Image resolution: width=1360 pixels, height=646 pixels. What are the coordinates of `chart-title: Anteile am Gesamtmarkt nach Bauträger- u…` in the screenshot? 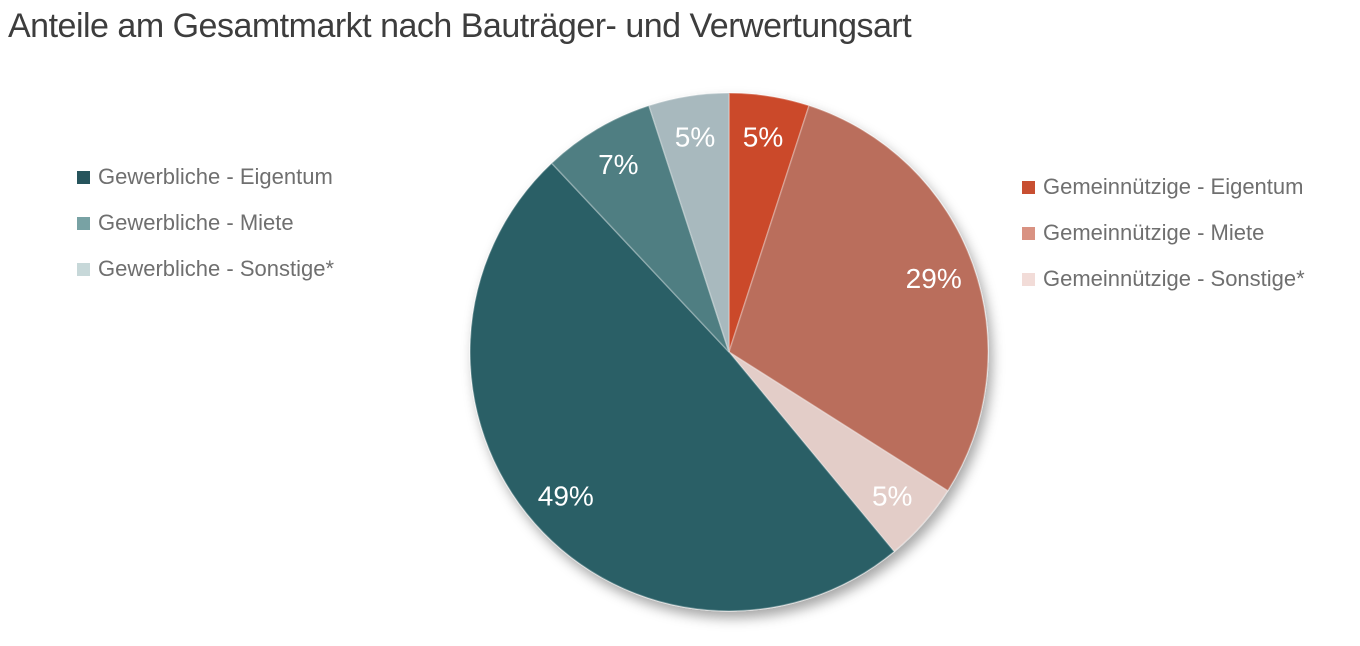 It's located at (460, 26).